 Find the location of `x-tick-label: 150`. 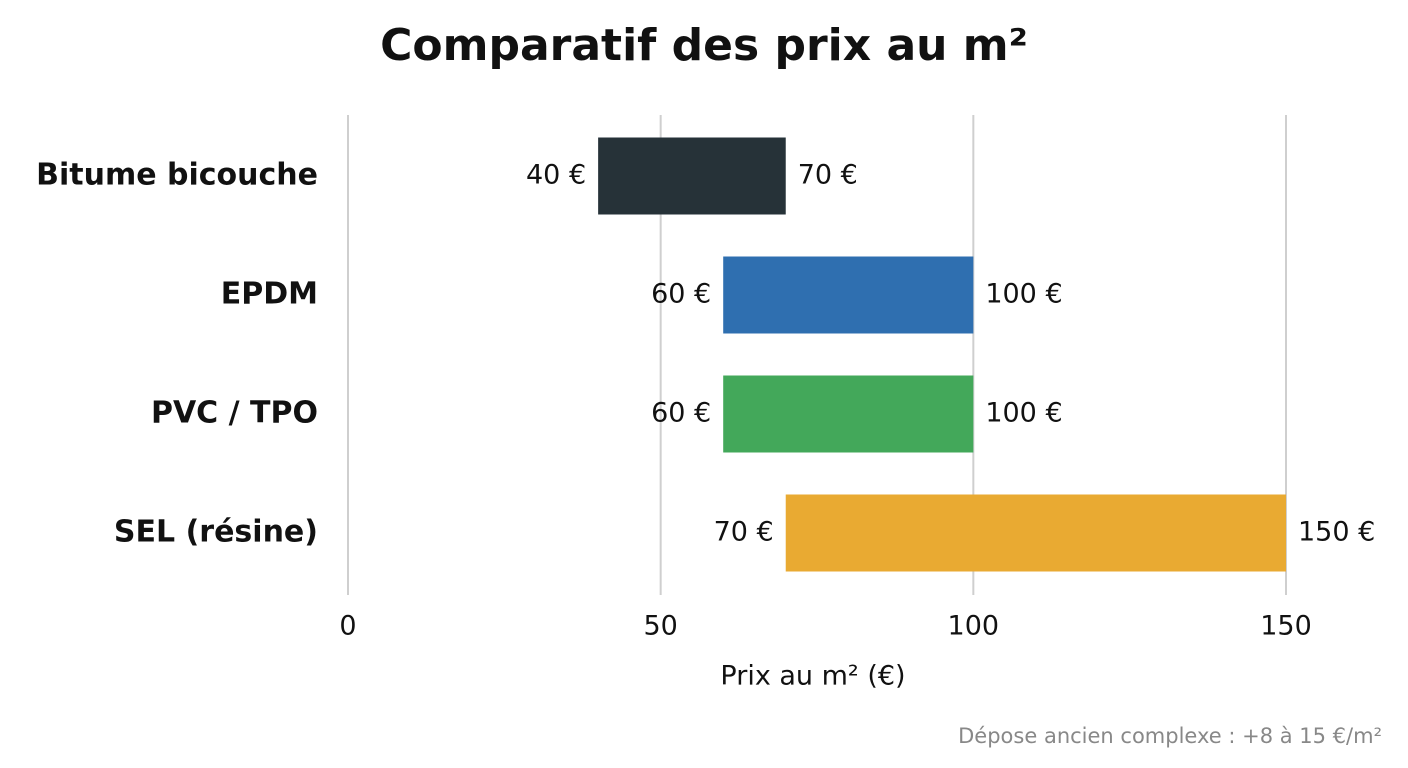

x-tick-label: 150 is located at coordinates (1286, 626).